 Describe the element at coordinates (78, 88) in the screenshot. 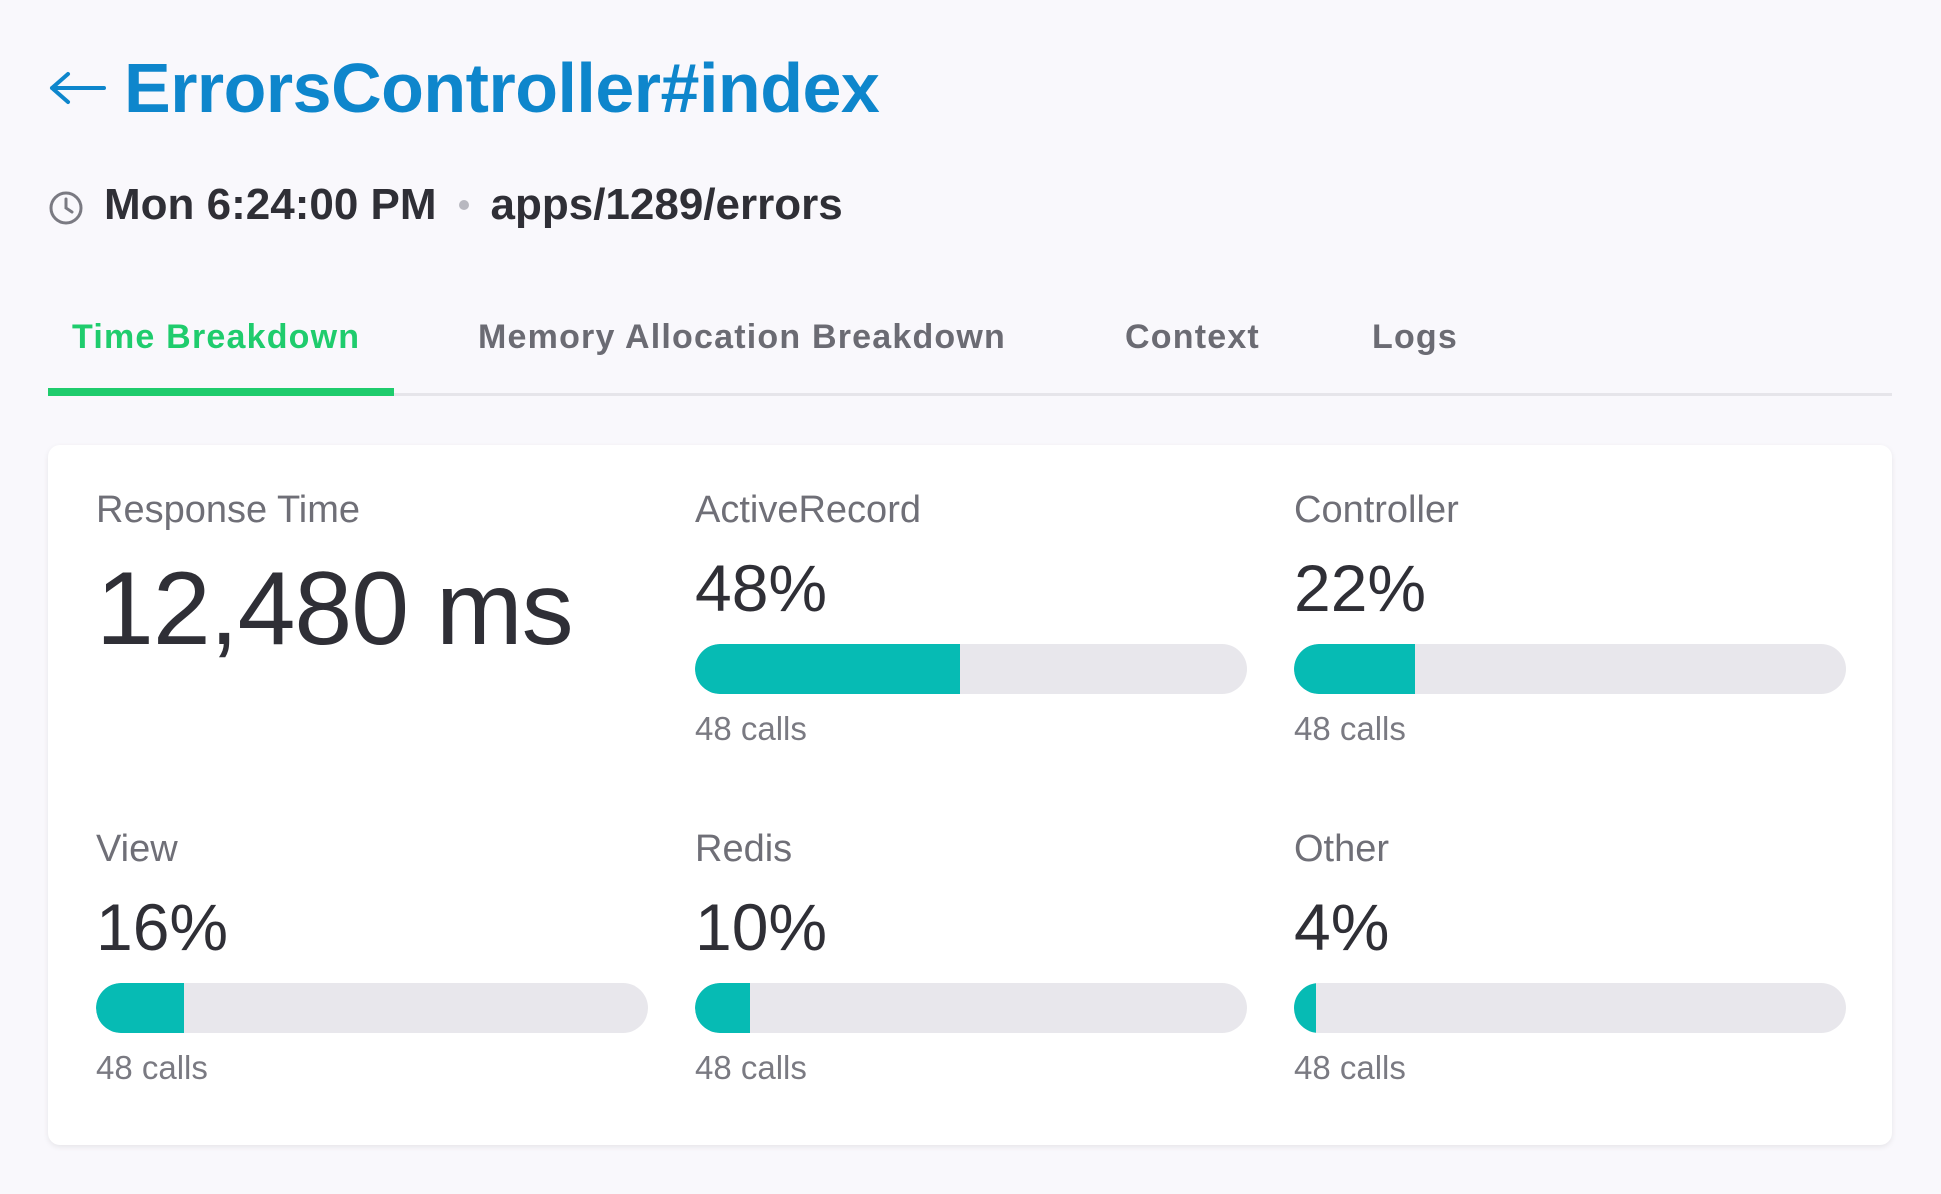

I see `arrow-left-icon` at that location.